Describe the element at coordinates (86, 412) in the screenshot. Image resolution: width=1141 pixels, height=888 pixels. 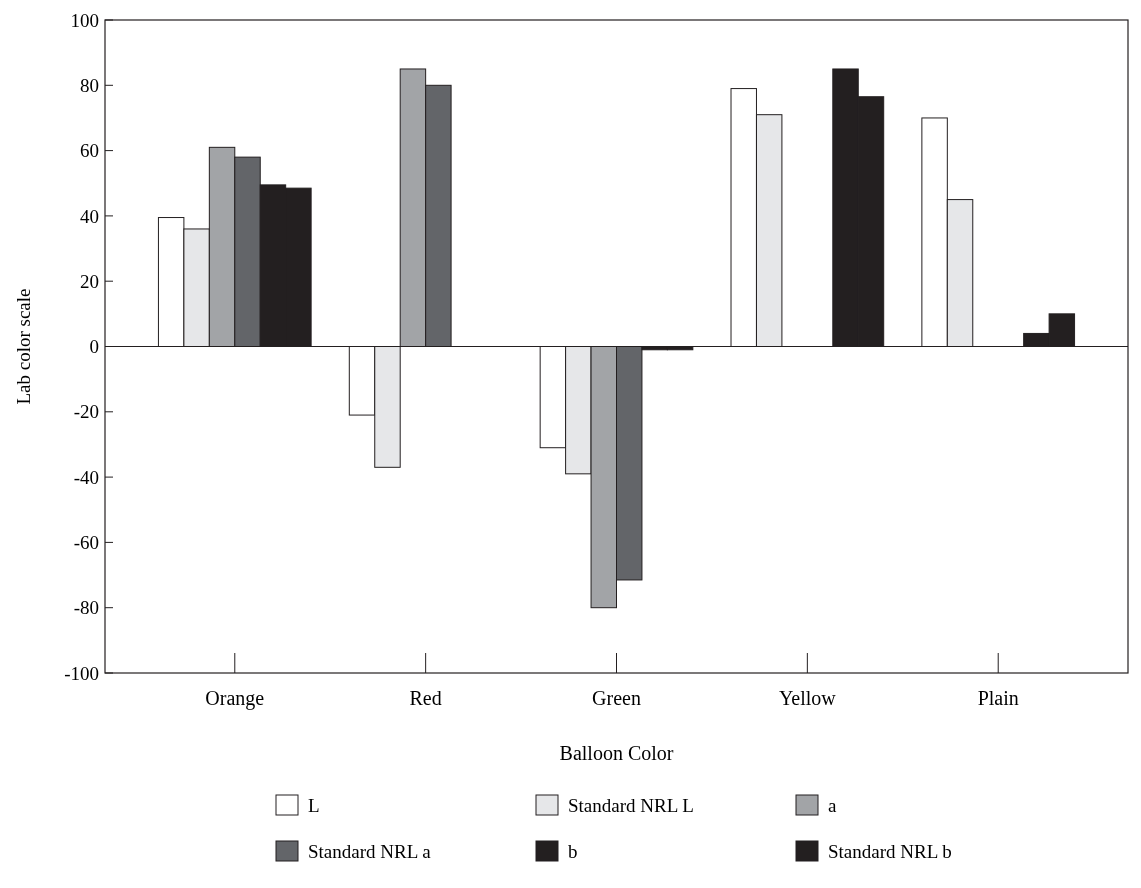
I see `y-tick-label: -20` at that location.